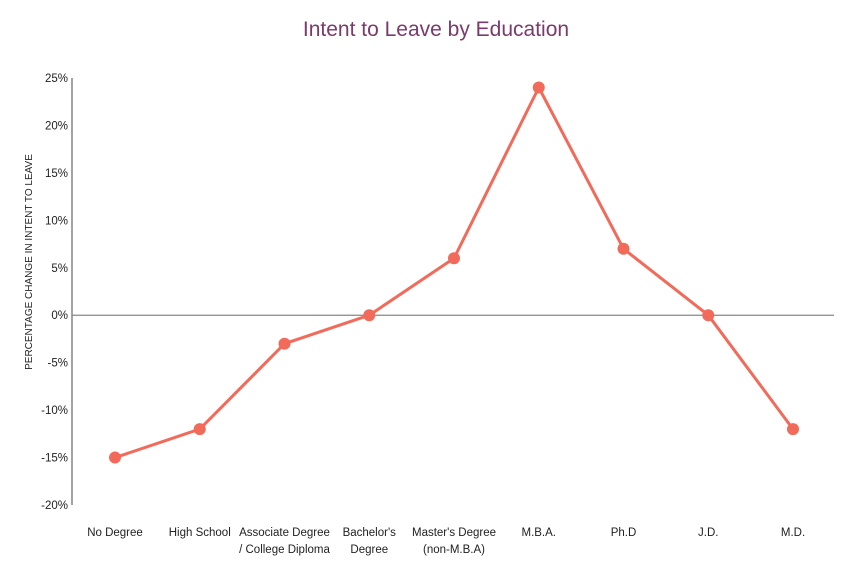  I want to click on x-category-label: Master's Degree (non-M.B.A), so click(454, 541).